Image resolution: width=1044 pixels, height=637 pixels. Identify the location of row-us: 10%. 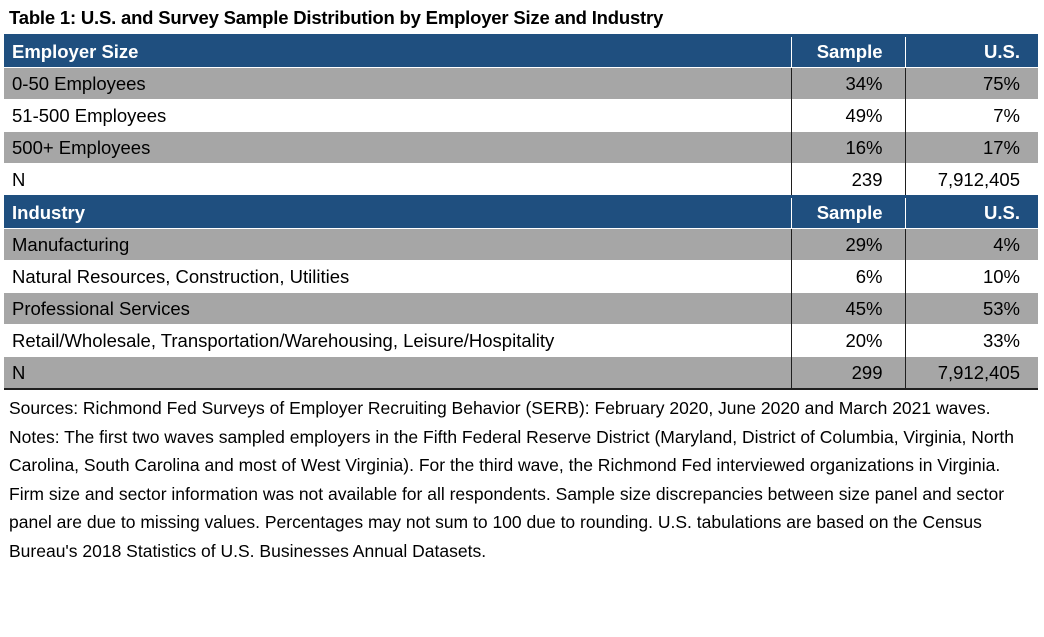
(971, 276).